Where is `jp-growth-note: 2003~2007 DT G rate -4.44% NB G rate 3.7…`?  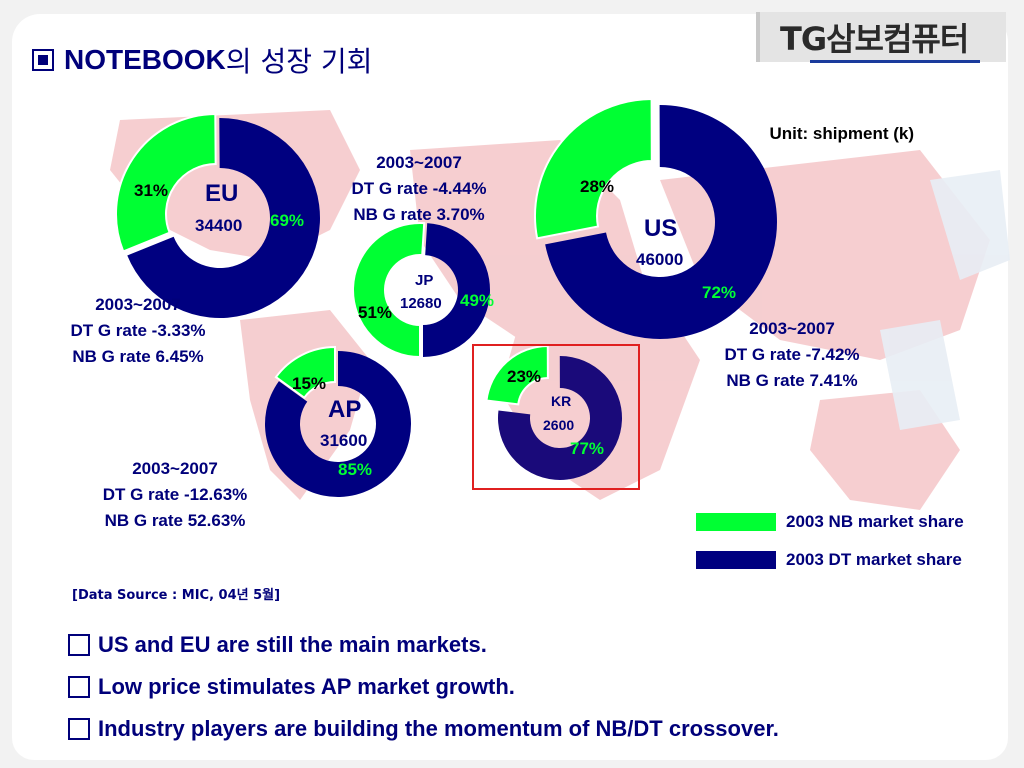
jp-growth-note: 2003~2007 DT G rate -4.44% NB G rate 3.7… is located at coordinates (419, 189).